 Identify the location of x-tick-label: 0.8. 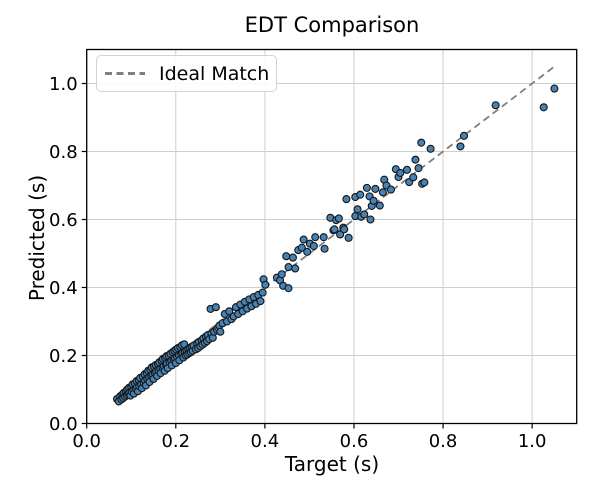
(443, 441).